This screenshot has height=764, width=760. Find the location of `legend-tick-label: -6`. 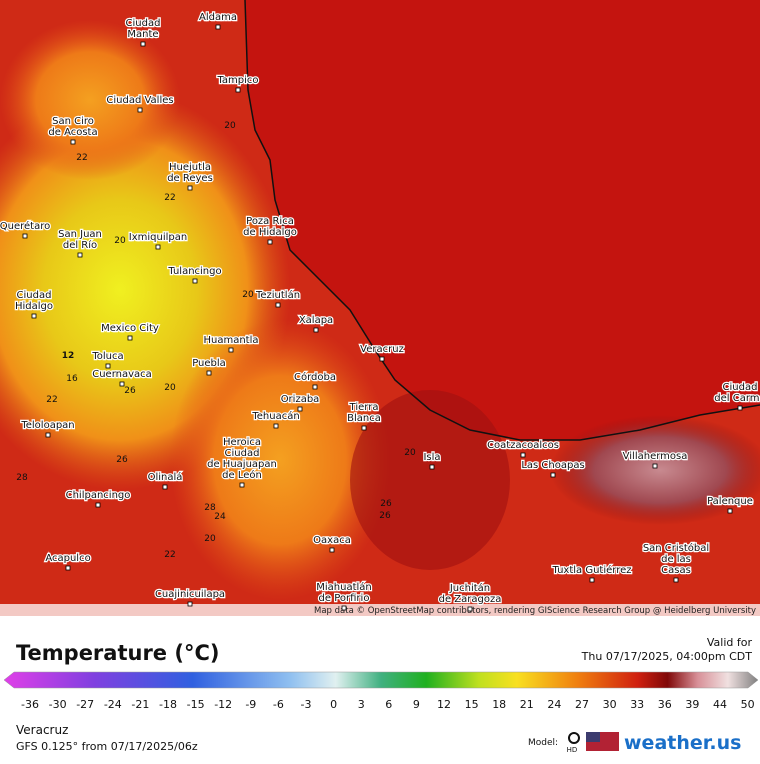

legend-tick-label: -6 is located at coordinates (278, 704).